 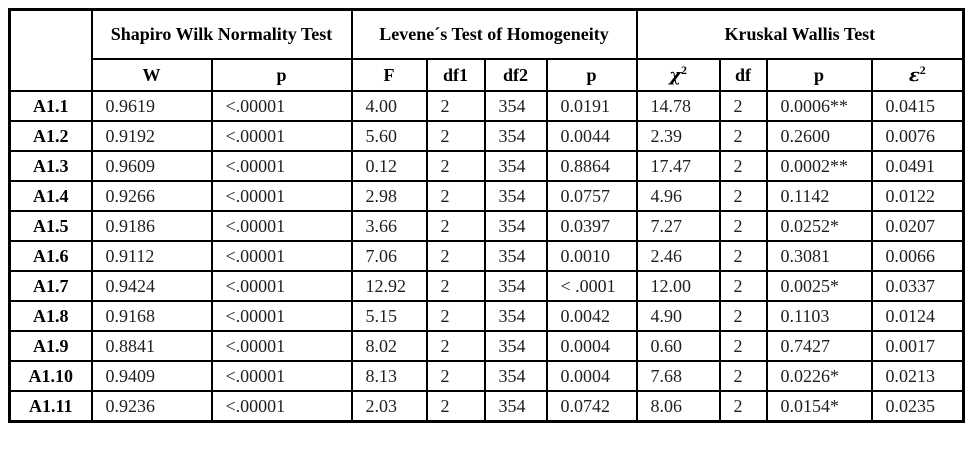 What do you see at coordinates (678, 286) in the screenshot?
I see `cell-chi-squared: 12.00` at bounding box center [678, 286].